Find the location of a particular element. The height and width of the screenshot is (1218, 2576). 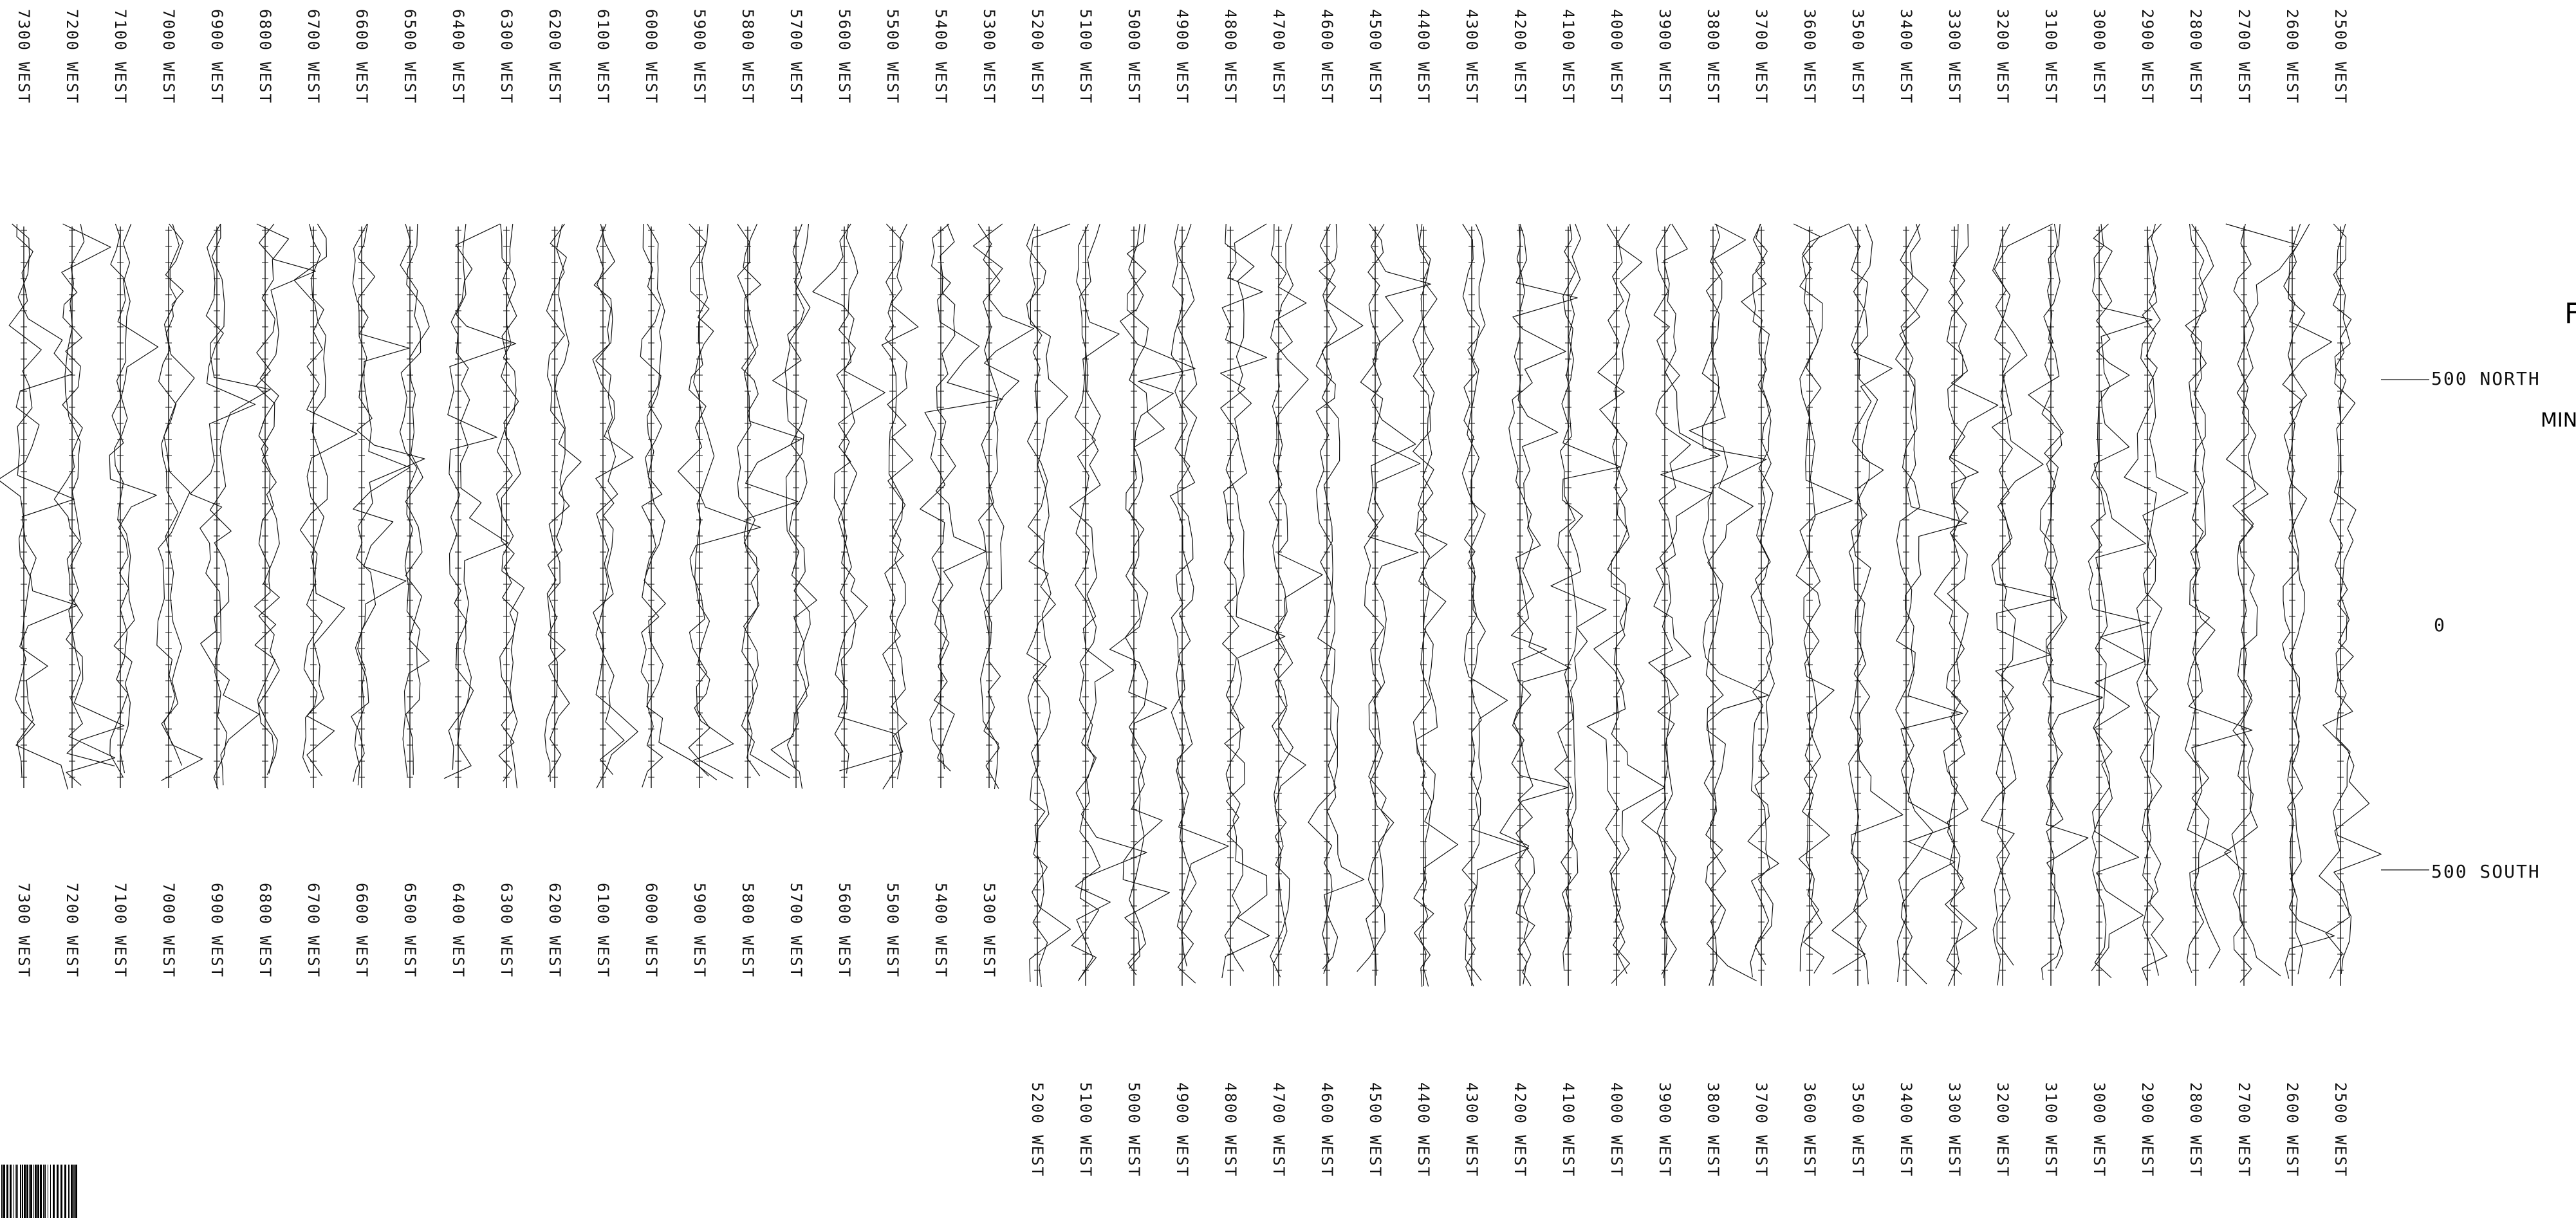

line-label: 2600 WEST is located at coordinates (2292, 1130).